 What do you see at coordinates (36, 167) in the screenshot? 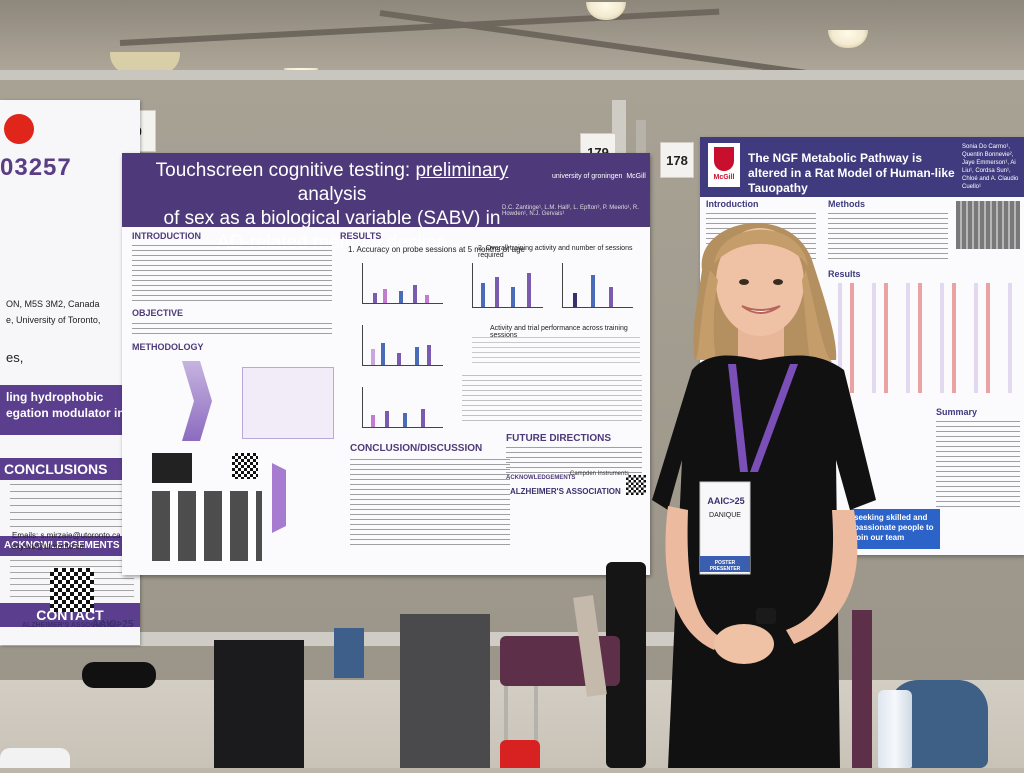
I see `left-poster-id: 03257` at bounding box center [36, 167].